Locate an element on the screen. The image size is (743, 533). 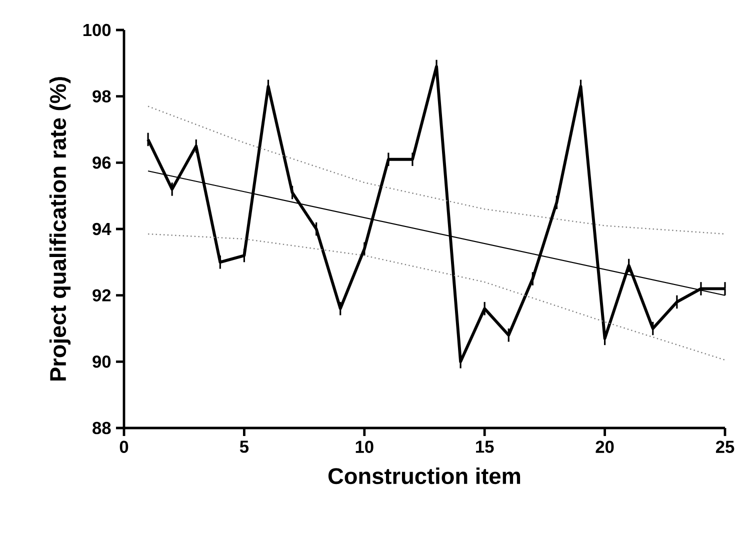
x-tick-label: 20 is located at coordinates (605, 446).